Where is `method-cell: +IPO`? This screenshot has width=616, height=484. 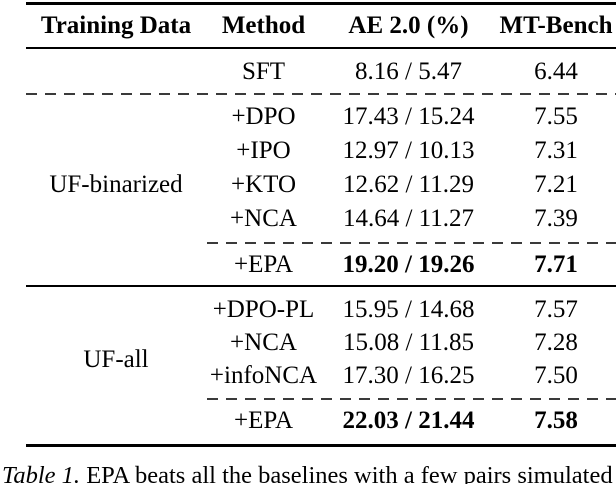 method-cell: +IPO is located at coordinates (263, 150).